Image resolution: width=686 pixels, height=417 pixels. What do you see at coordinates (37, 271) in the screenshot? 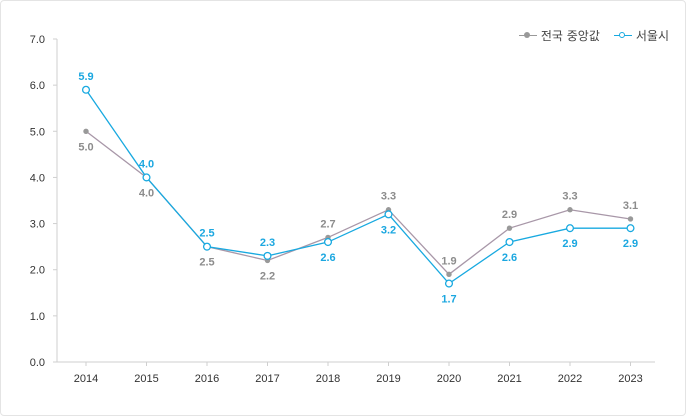
I see `y-tick-label: 2.0` at bounding box center [37, 271].